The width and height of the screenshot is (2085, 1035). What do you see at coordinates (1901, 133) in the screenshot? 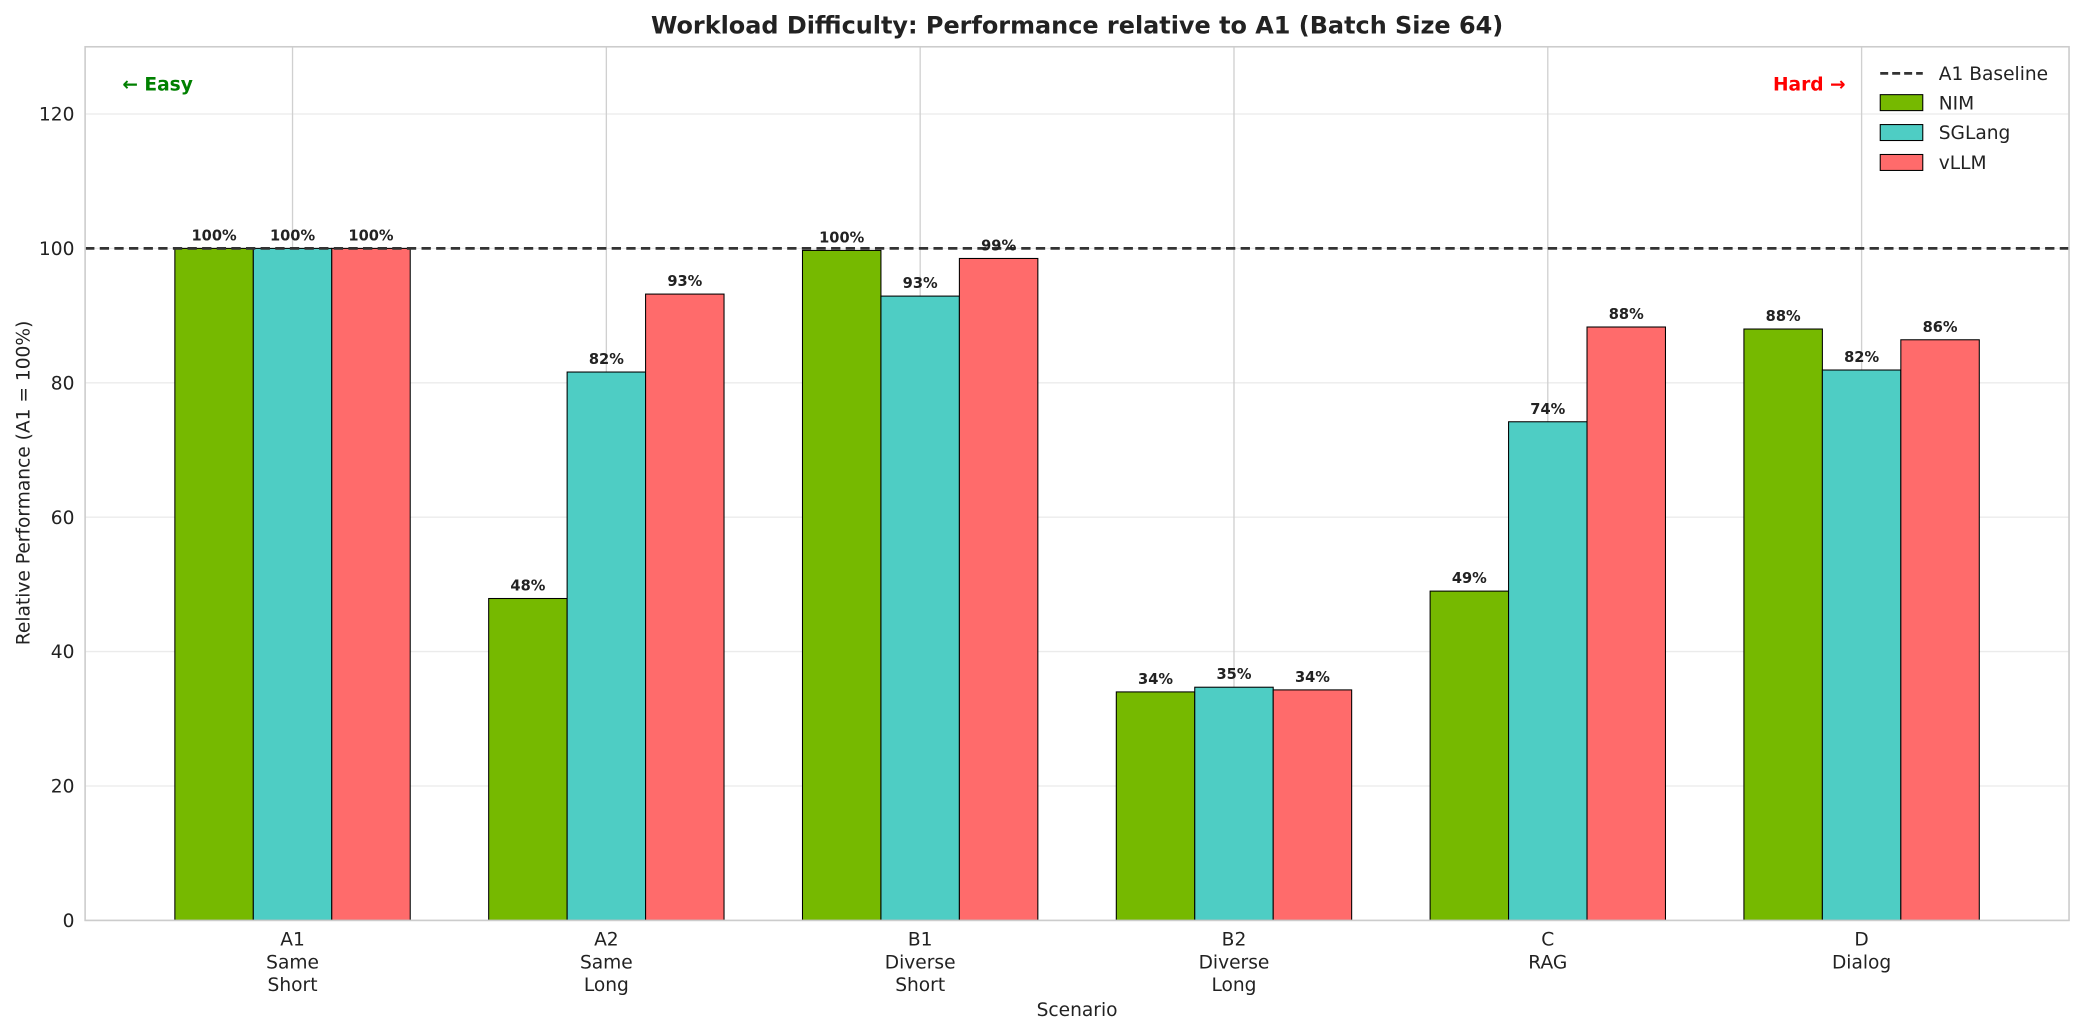
I see `legend-swatch-sglang` at bounding box center [1901, 133].